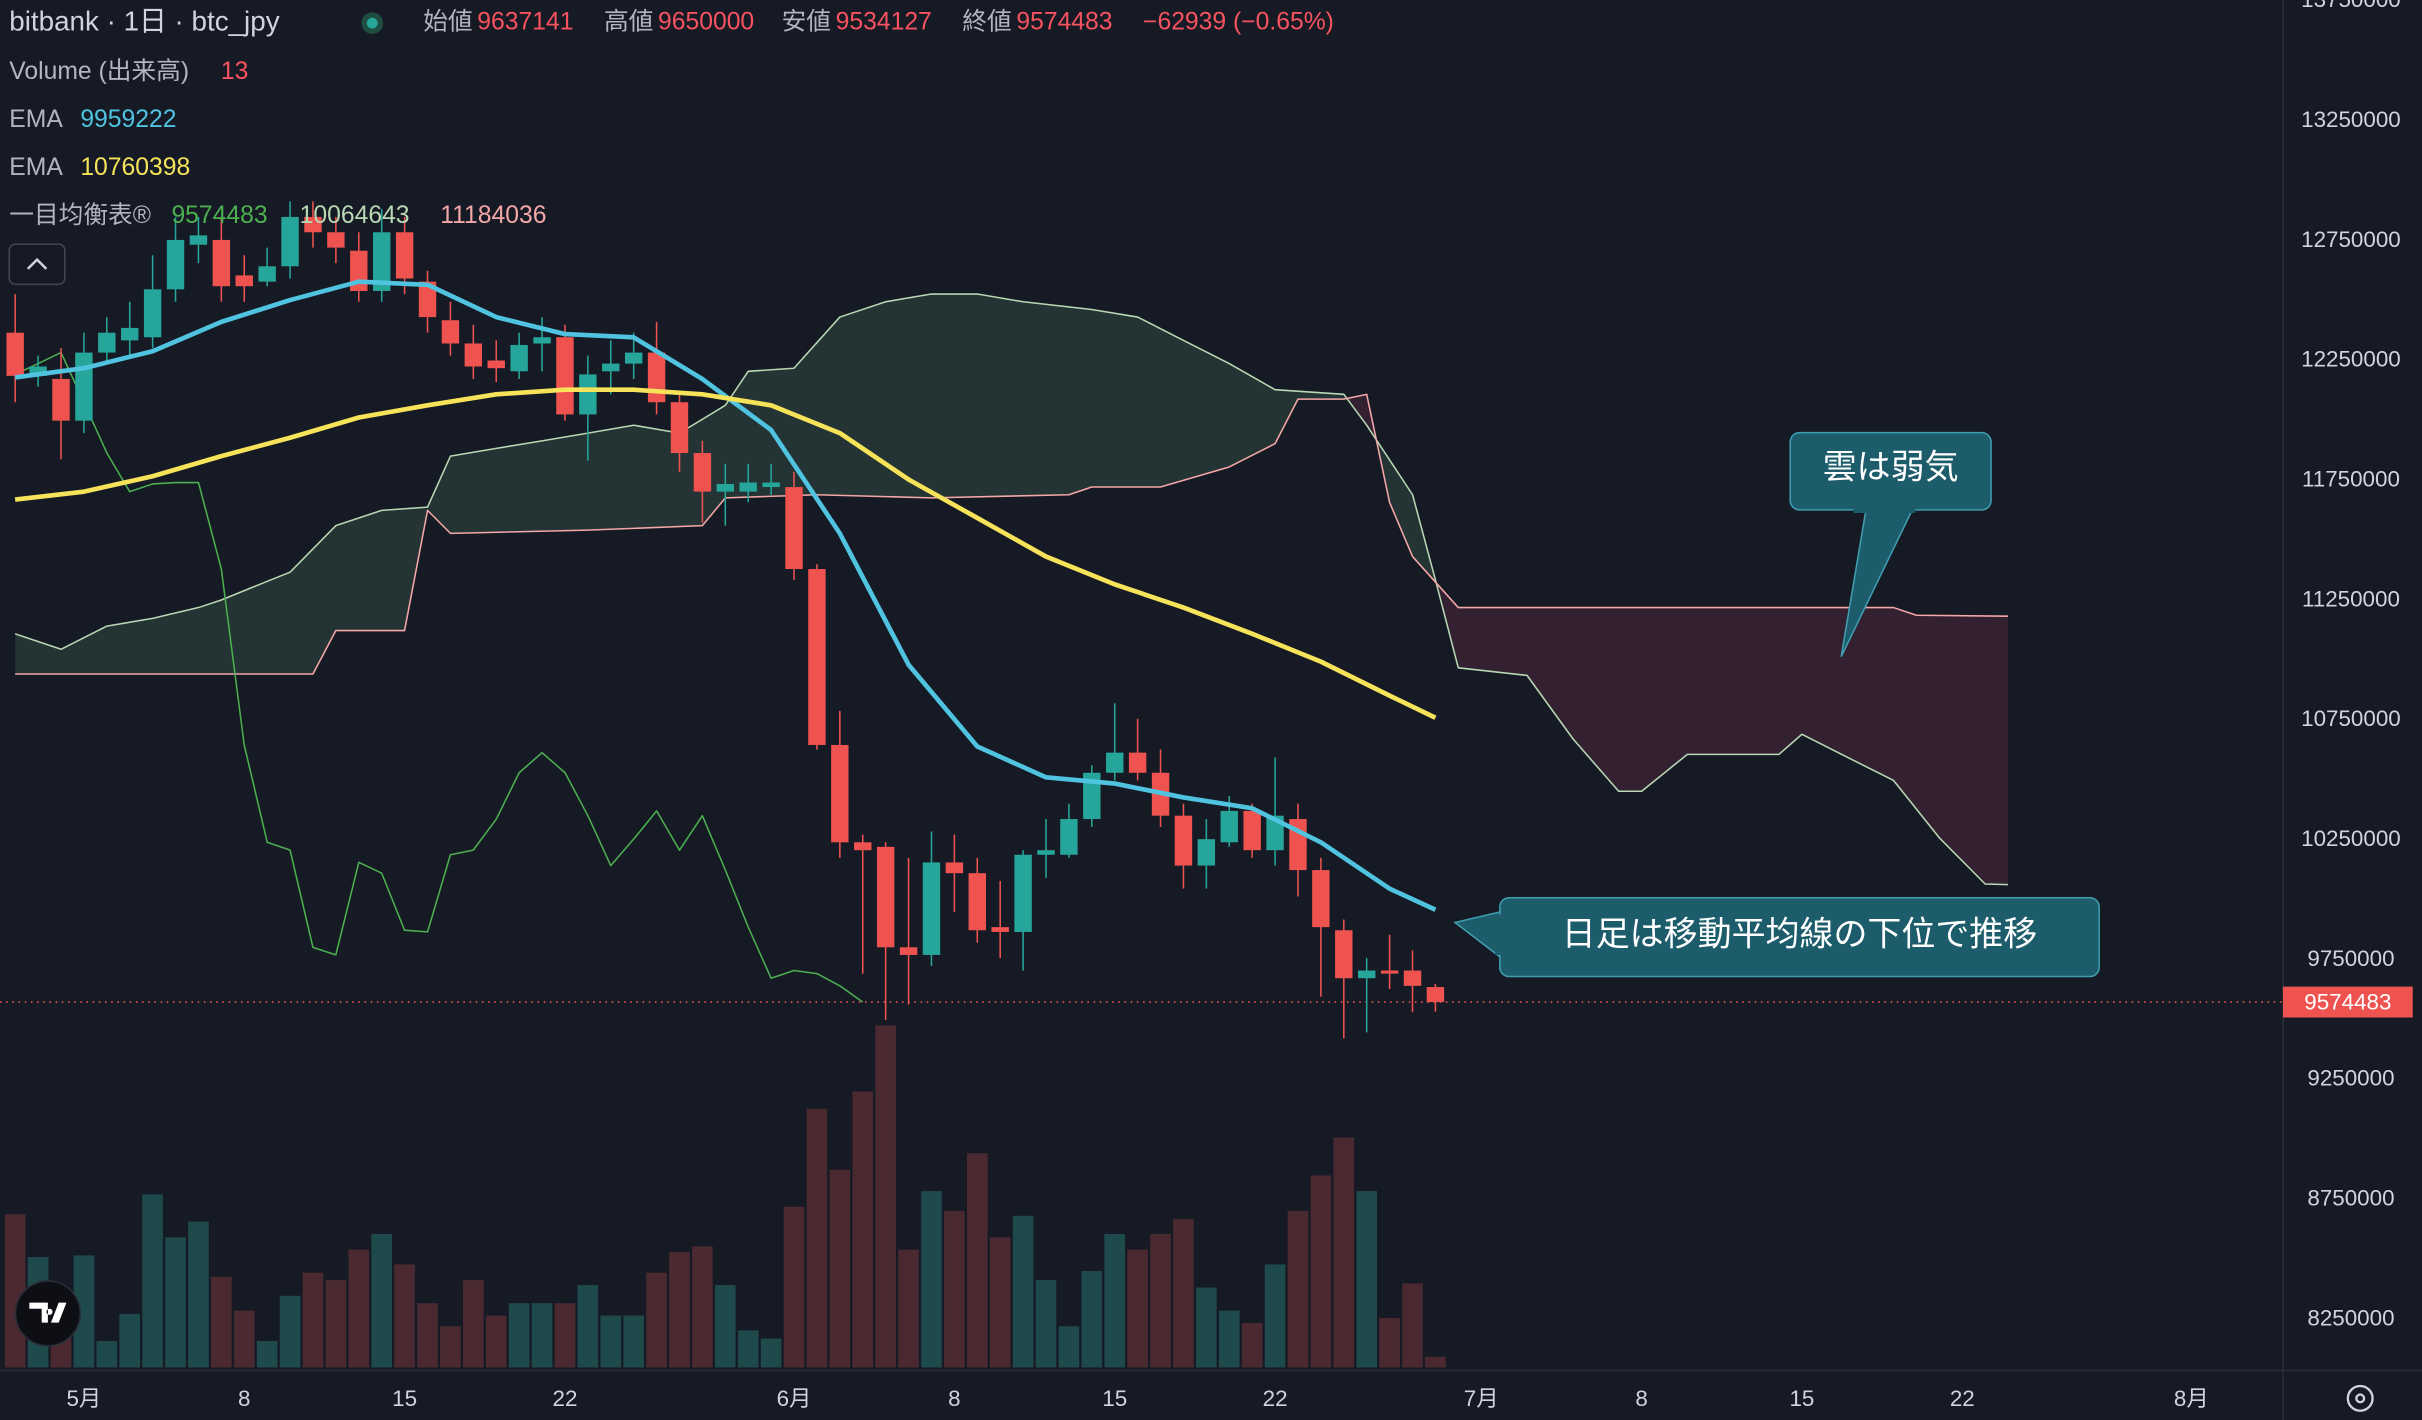 The image size is (2422, 1420). I want to click on y-tick-label: 12750000, so click(2351, 239).